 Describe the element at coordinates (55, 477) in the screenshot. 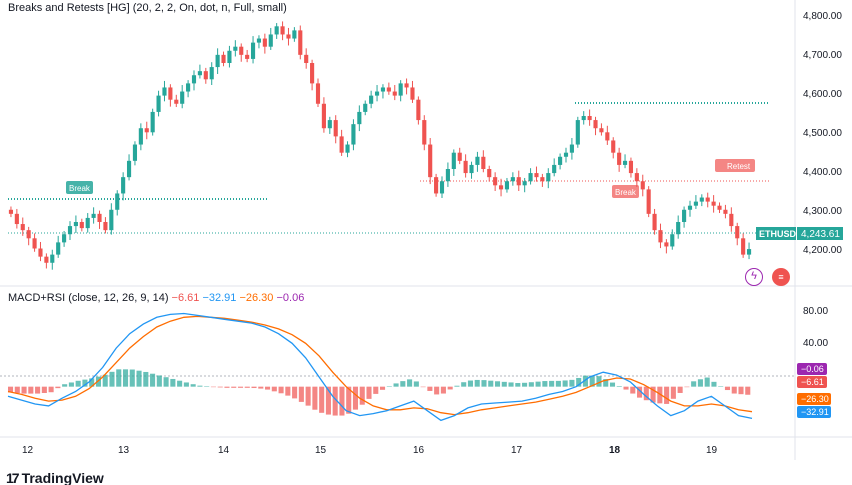

I see `tradingview-logo: 17 TradingView` at that location.